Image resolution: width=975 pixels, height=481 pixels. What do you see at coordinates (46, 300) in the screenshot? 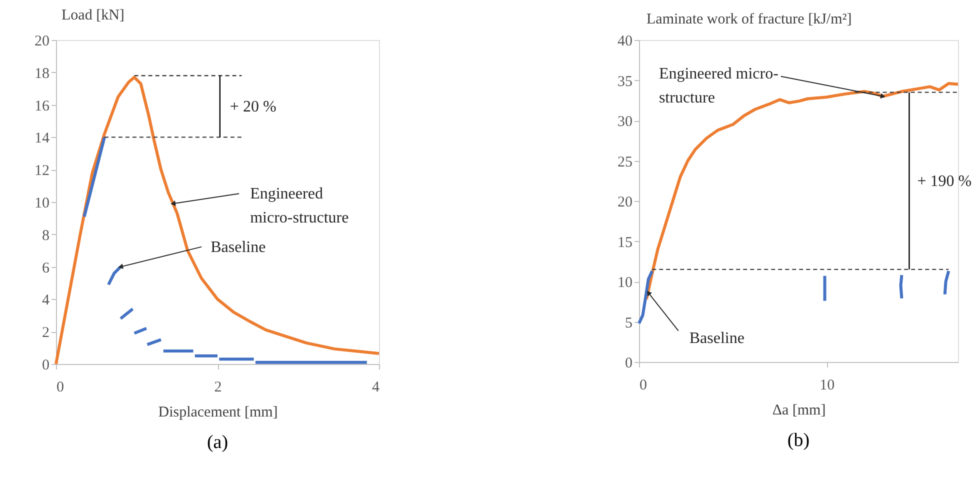
I see `y-tick-label: 4` at bounding box center [46, 300].